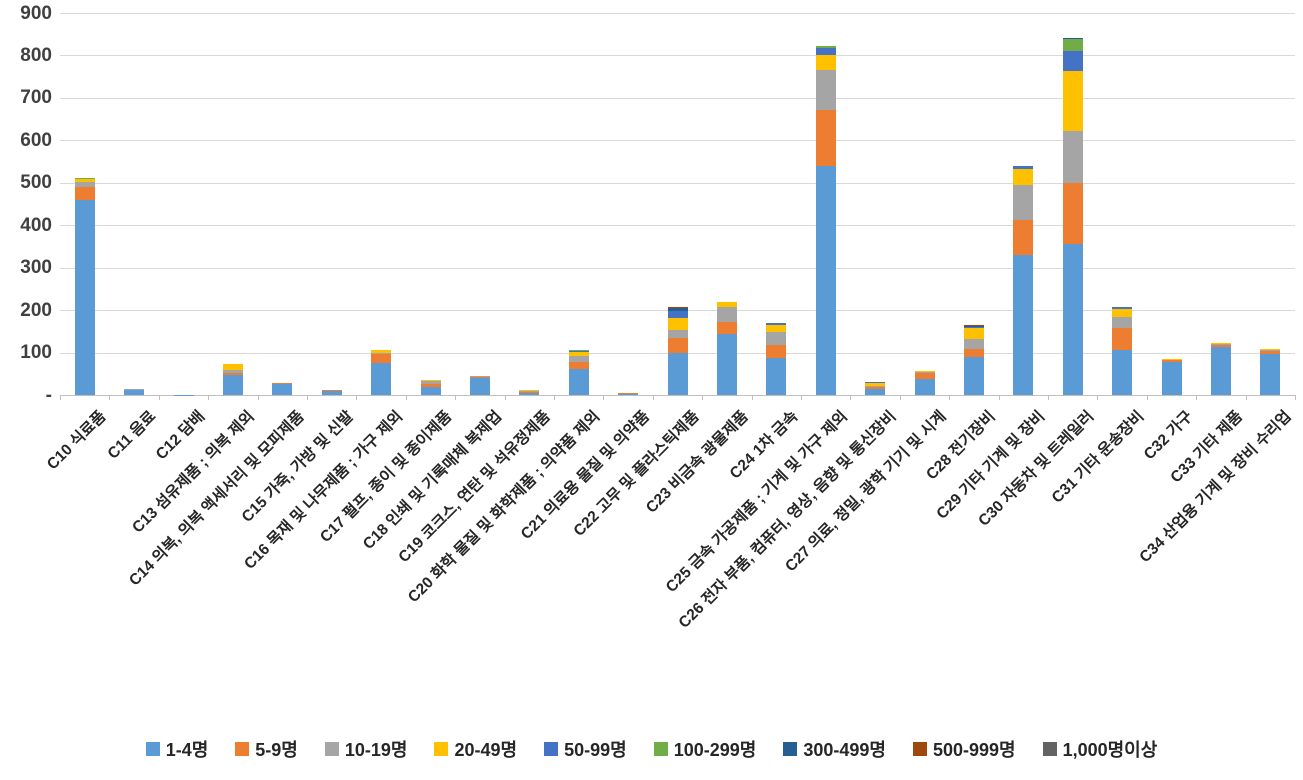  What do you see at coordinates (36, 353) in the screenshot?
I see `y-axis-tick-label: 100` at bounding box center [36, 353].